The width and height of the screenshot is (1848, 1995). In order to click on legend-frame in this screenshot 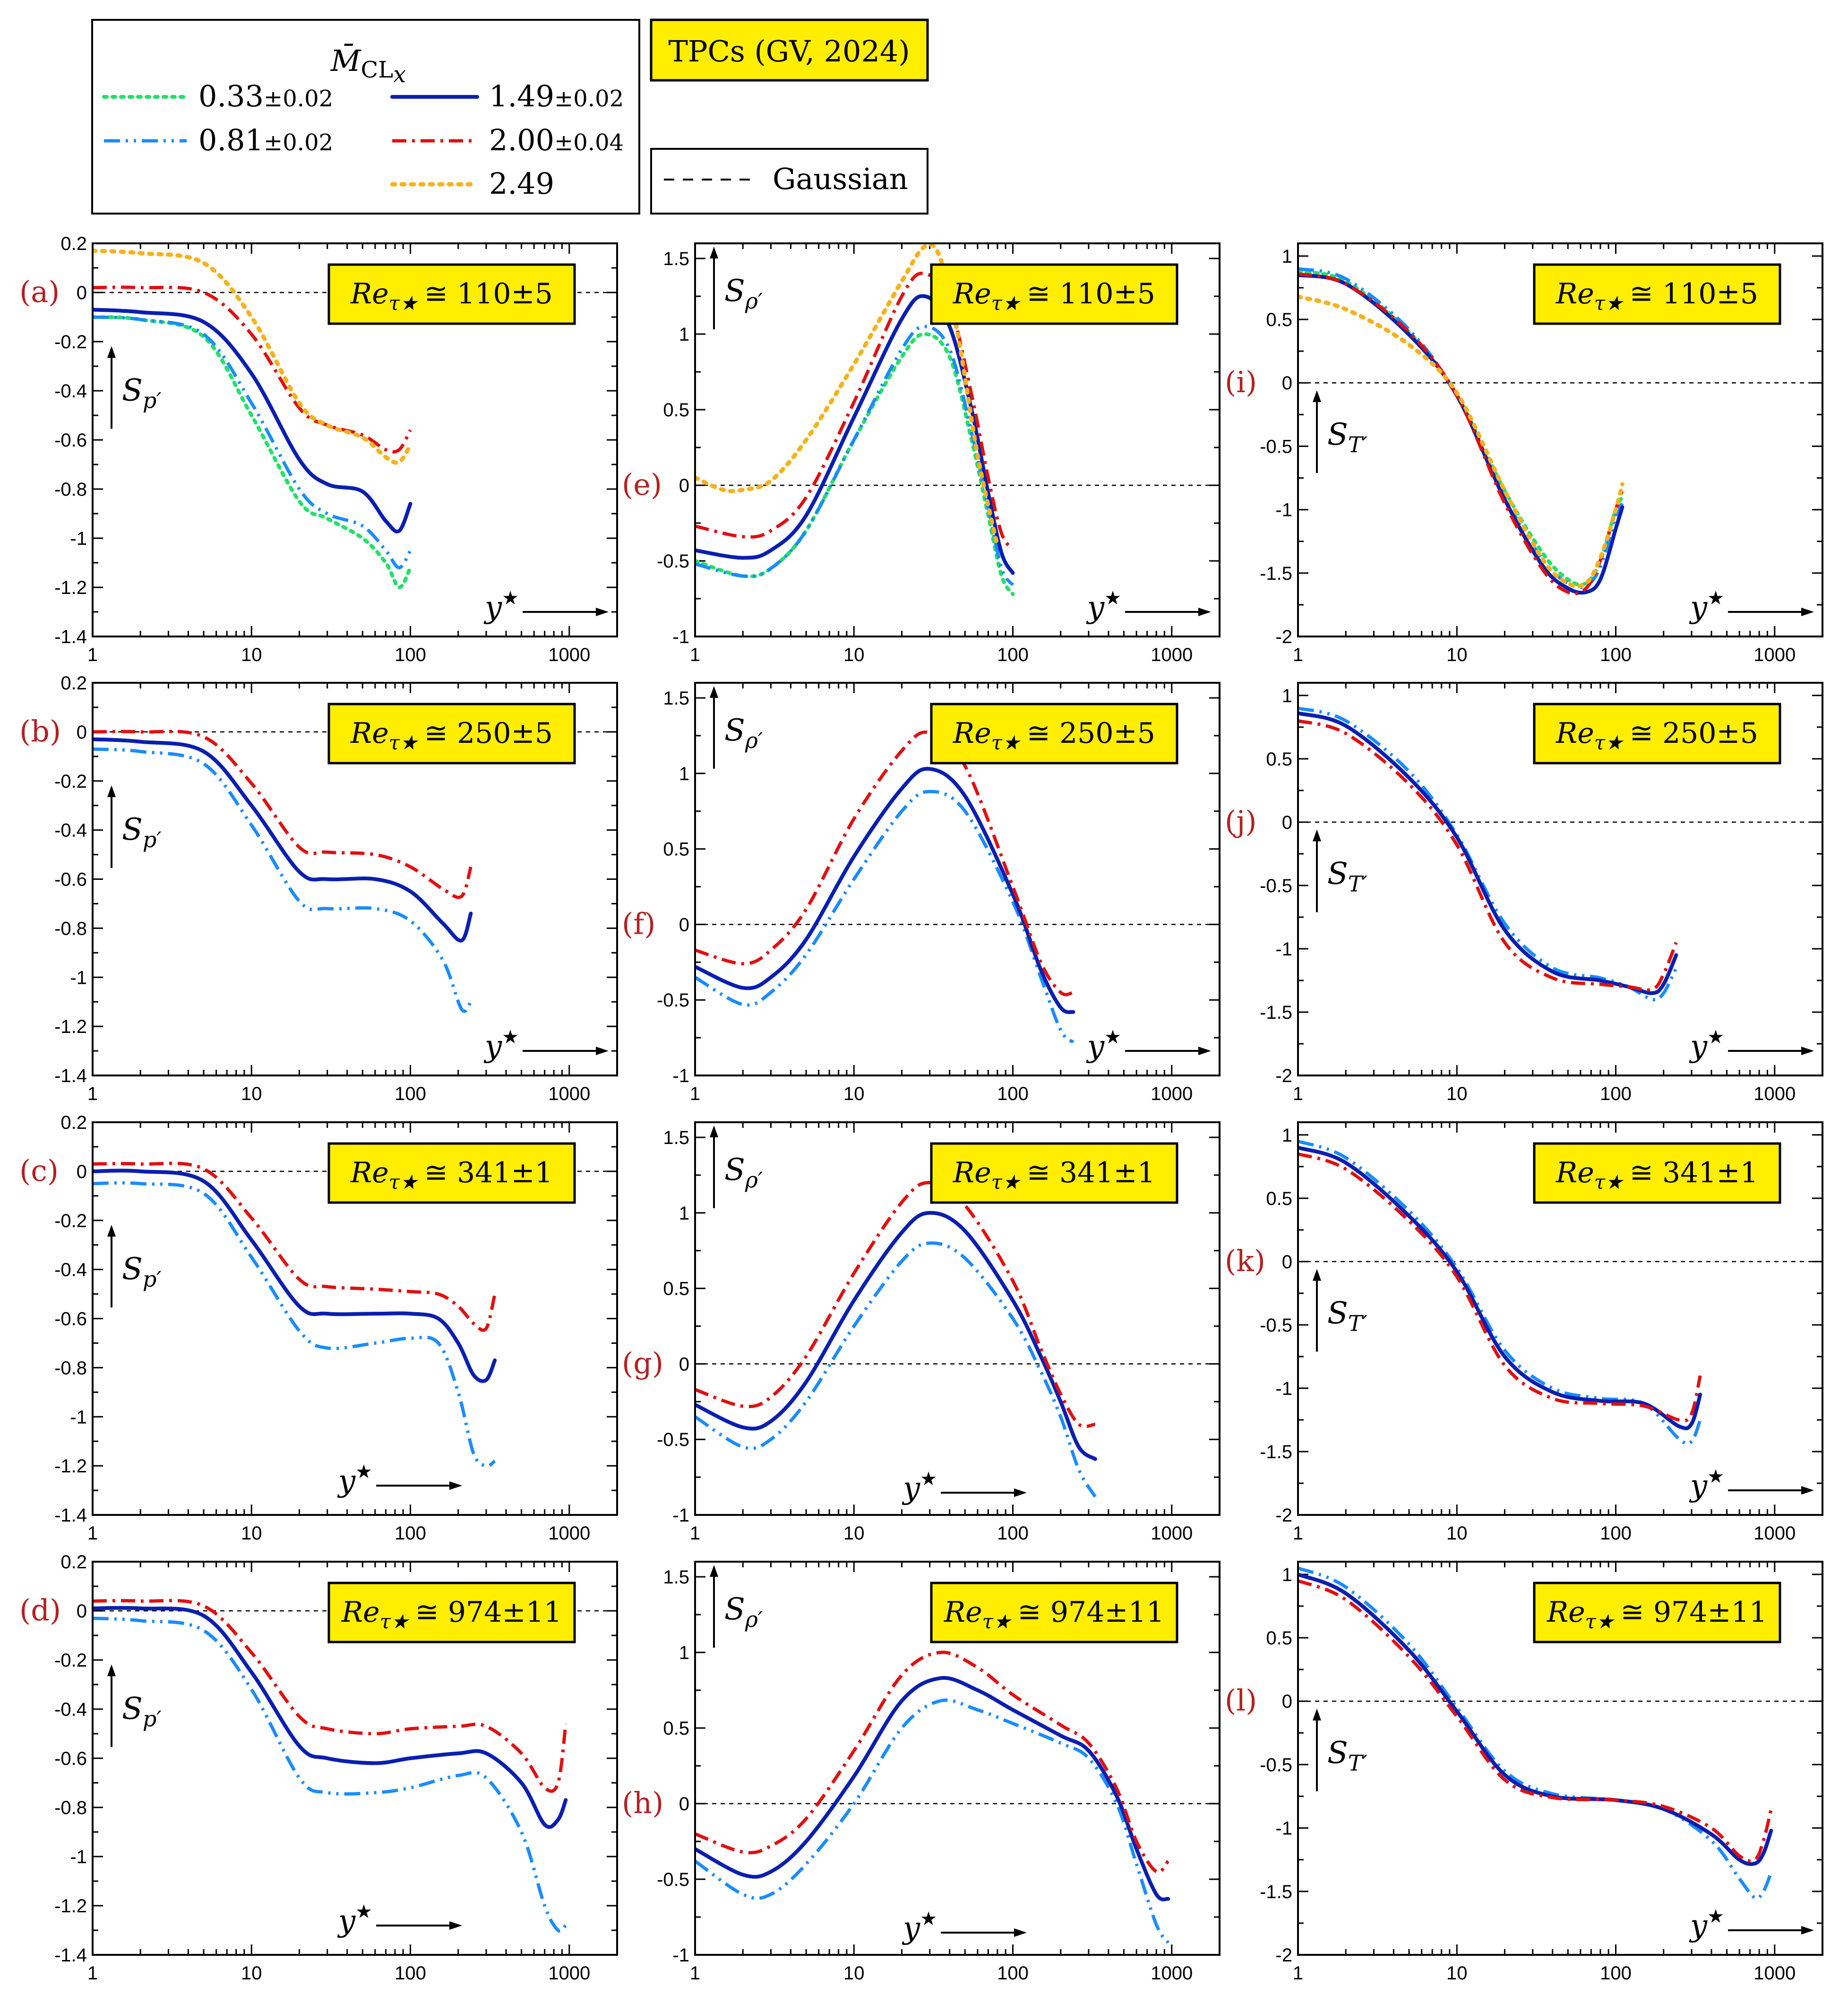, I will do `click(365, 117)`.